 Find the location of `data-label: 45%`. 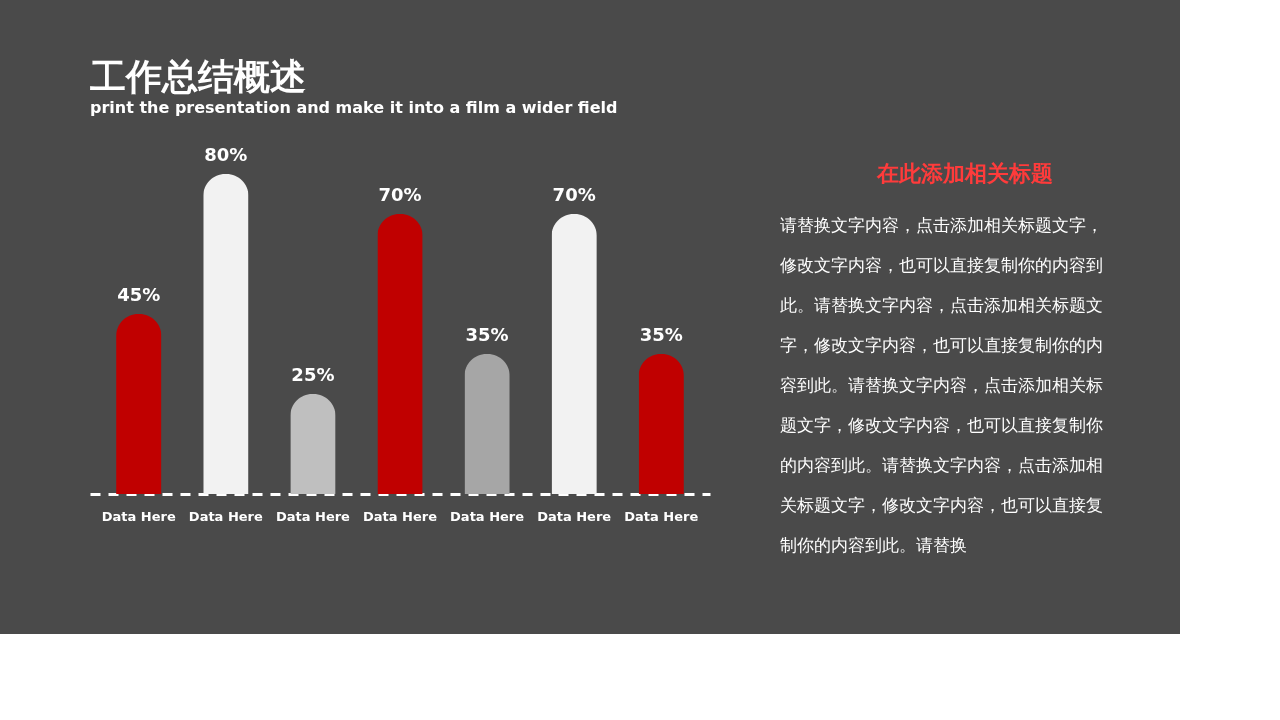

data-label: 45% is located at coordinates (139, 294).